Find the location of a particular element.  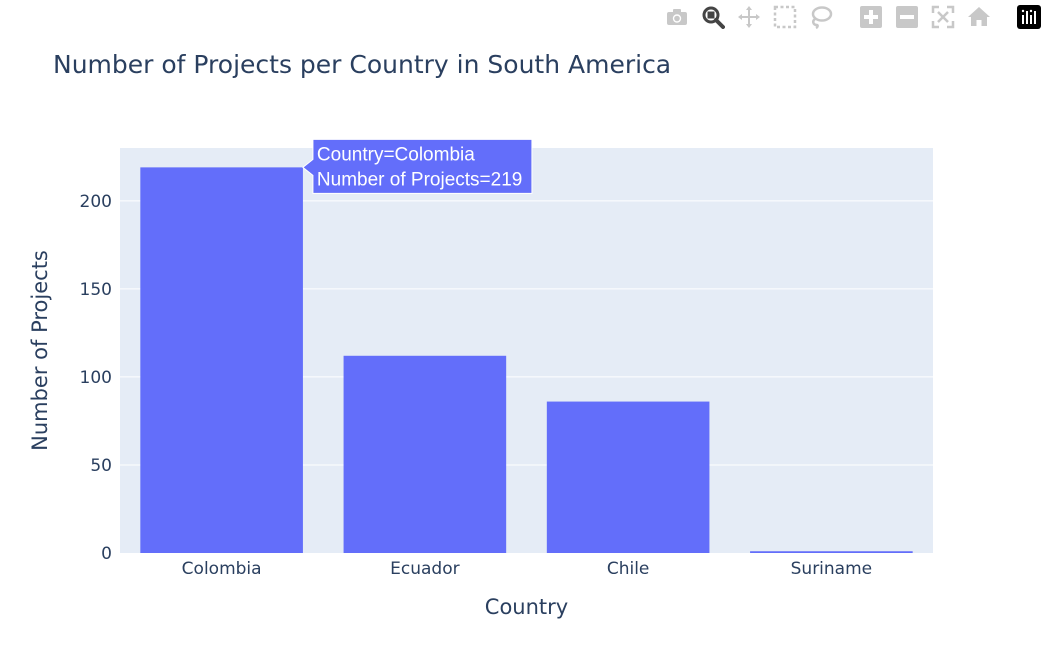

zoom-out-button is located at coordinates (907, 17).